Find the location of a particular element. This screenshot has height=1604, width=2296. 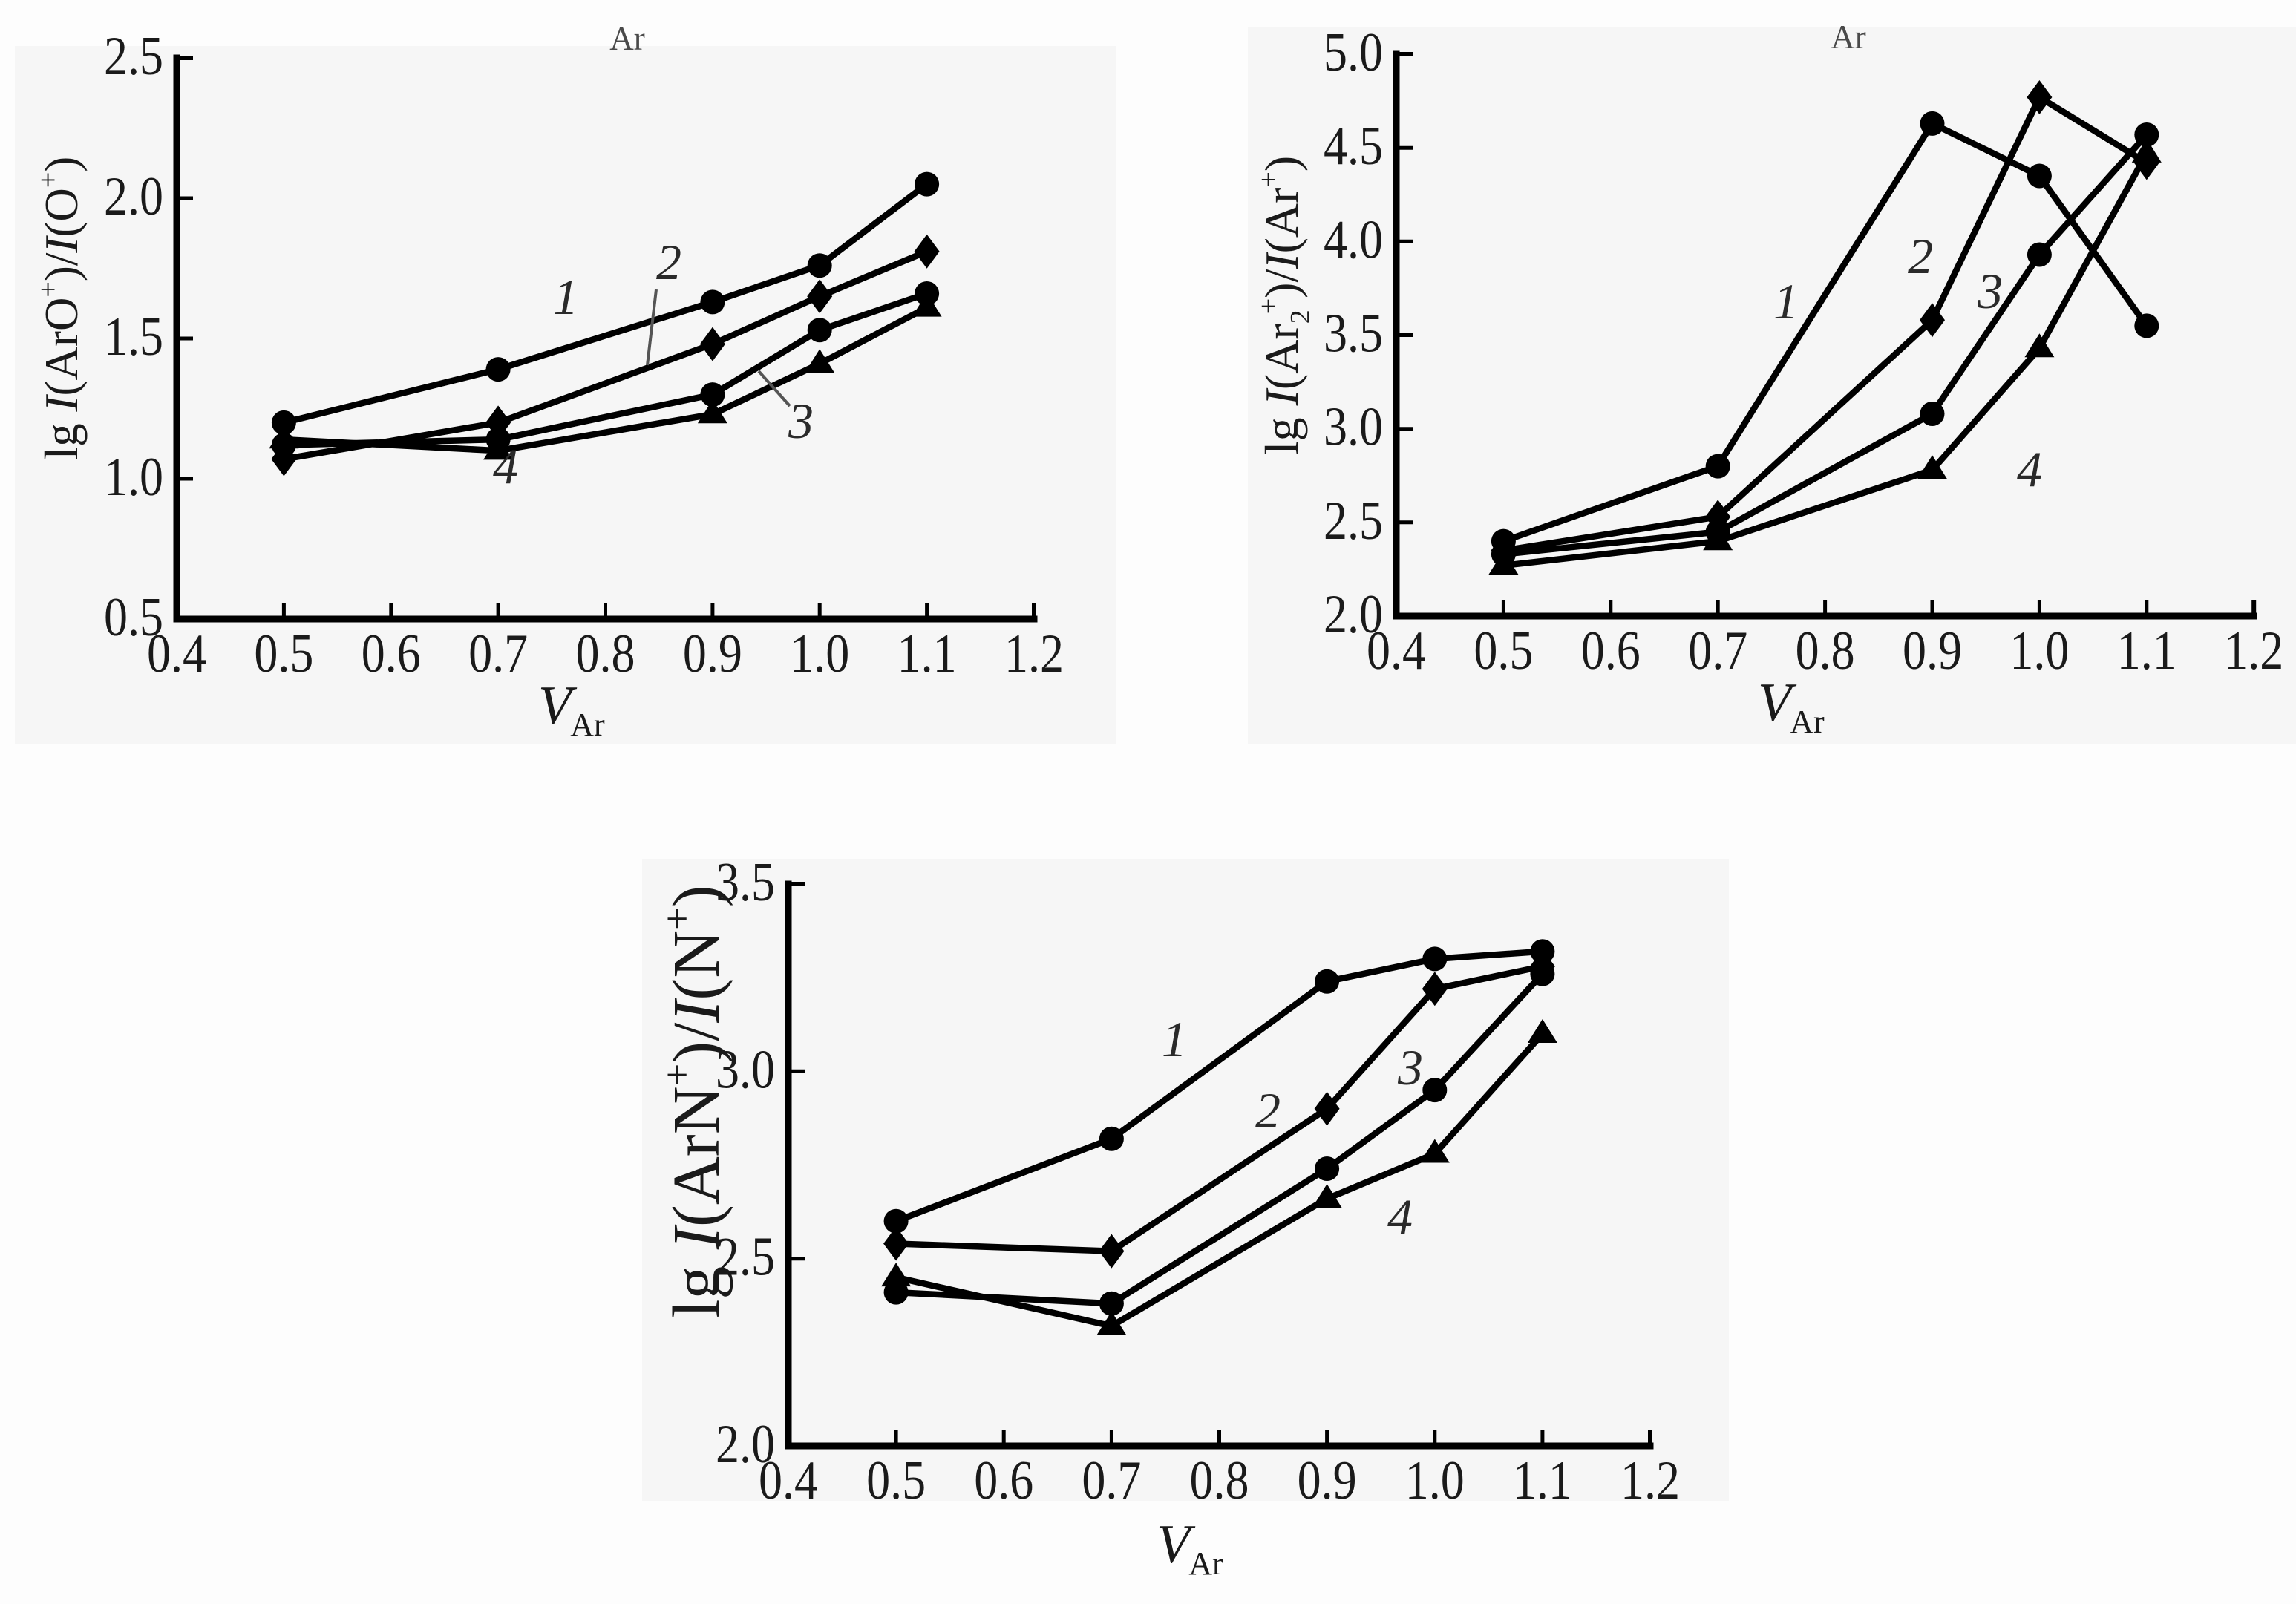

svg-text: 5.0 is located at coordinates (1353, 52).